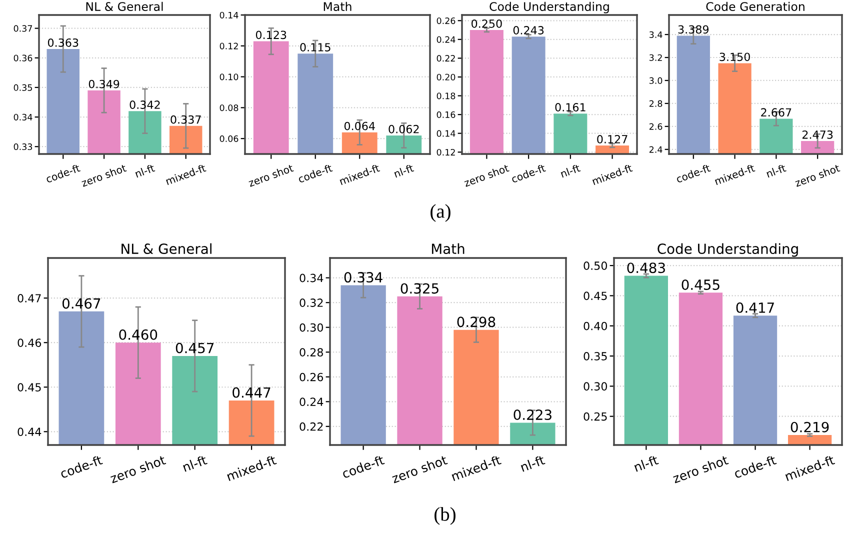 This screenshot has width=846, height=536. Describe the element at coordinates (63, 42) in the screenshot. I see `data-label: 0.363` at that location.